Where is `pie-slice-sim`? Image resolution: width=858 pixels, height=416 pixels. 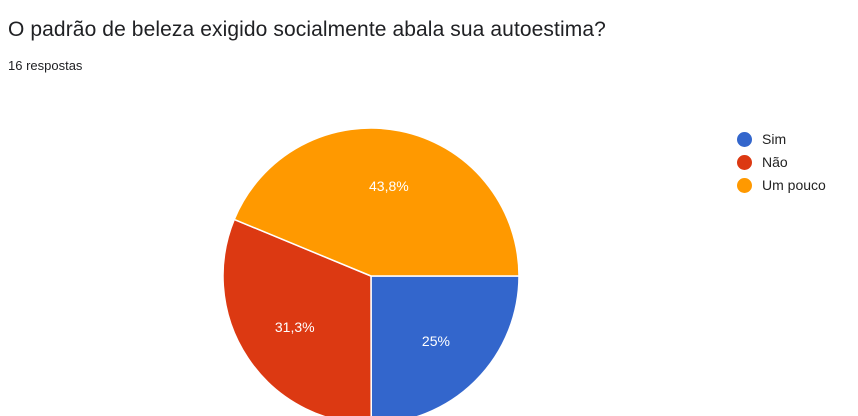
pie-slice-sim is located at coordinates (445, 345).